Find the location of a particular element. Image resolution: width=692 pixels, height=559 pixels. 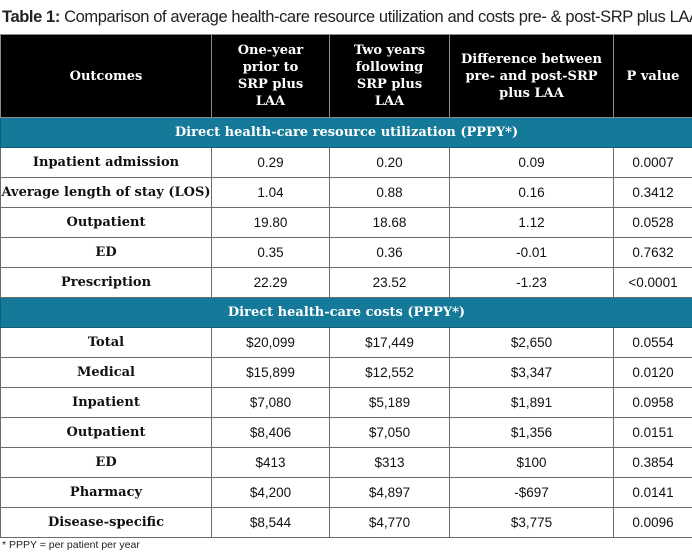

table-cell: 22.29 is located at coordinates (270, 282).